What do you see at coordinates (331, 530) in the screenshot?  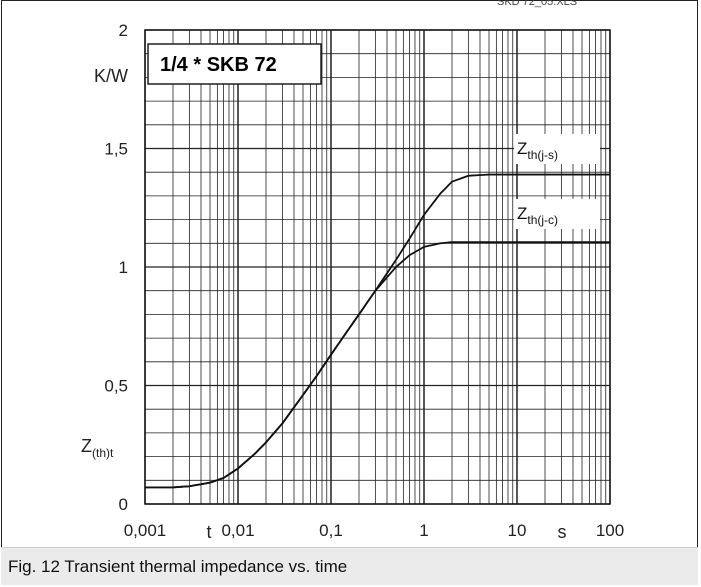 I see `x-tick-label: 0,1` at bounding box center [331, 530].